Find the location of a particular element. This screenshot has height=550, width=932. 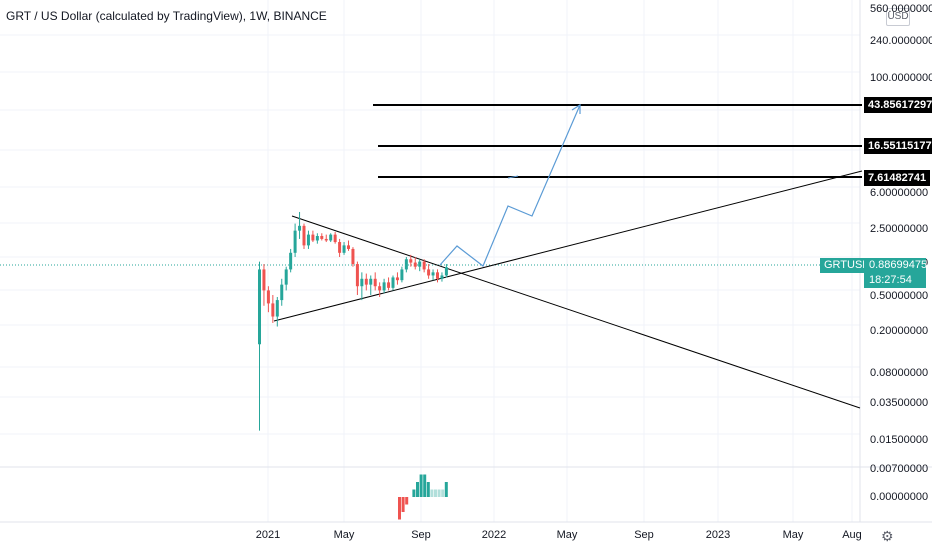

price-scale-label: 0.20000000 is located at coordinates (899, 331).